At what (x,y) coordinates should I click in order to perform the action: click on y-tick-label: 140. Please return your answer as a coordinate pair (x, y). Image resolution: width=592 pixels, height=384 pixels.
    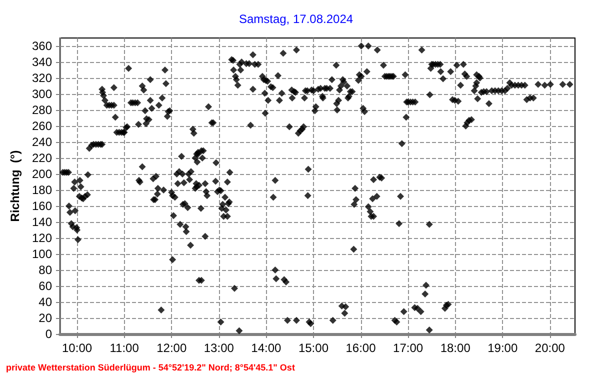
    Looking at the image, I should click on (42, 222).